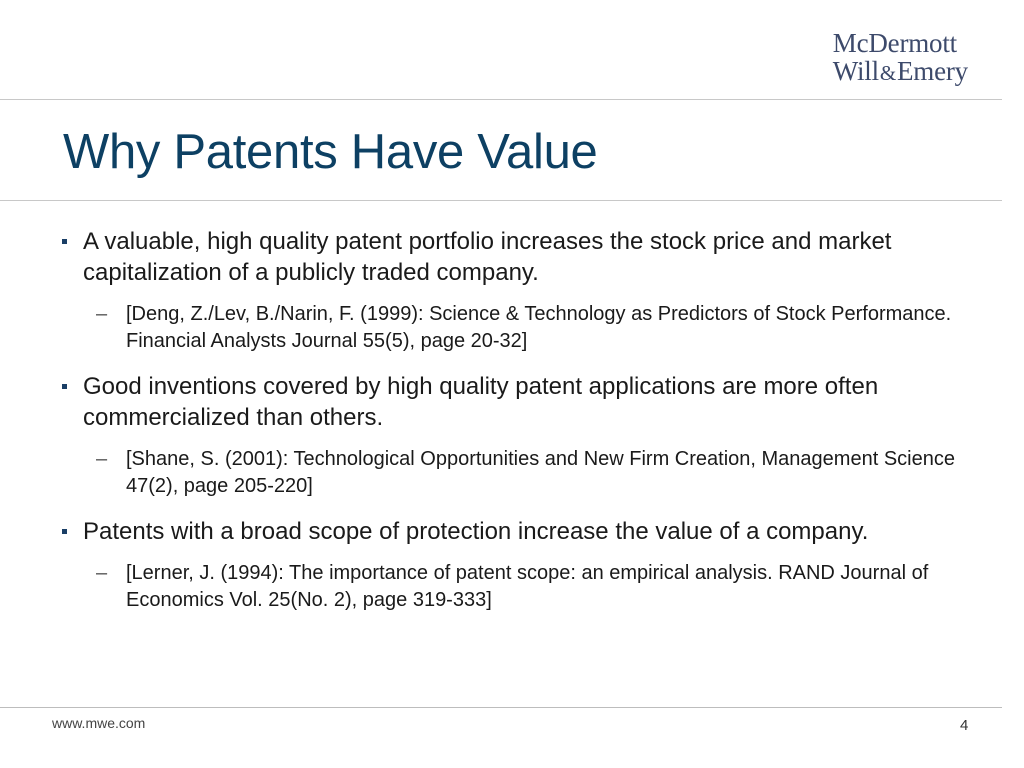  Describe the element at coordinates (501, 200) in the screenshot. I see `title-divider` at that location.